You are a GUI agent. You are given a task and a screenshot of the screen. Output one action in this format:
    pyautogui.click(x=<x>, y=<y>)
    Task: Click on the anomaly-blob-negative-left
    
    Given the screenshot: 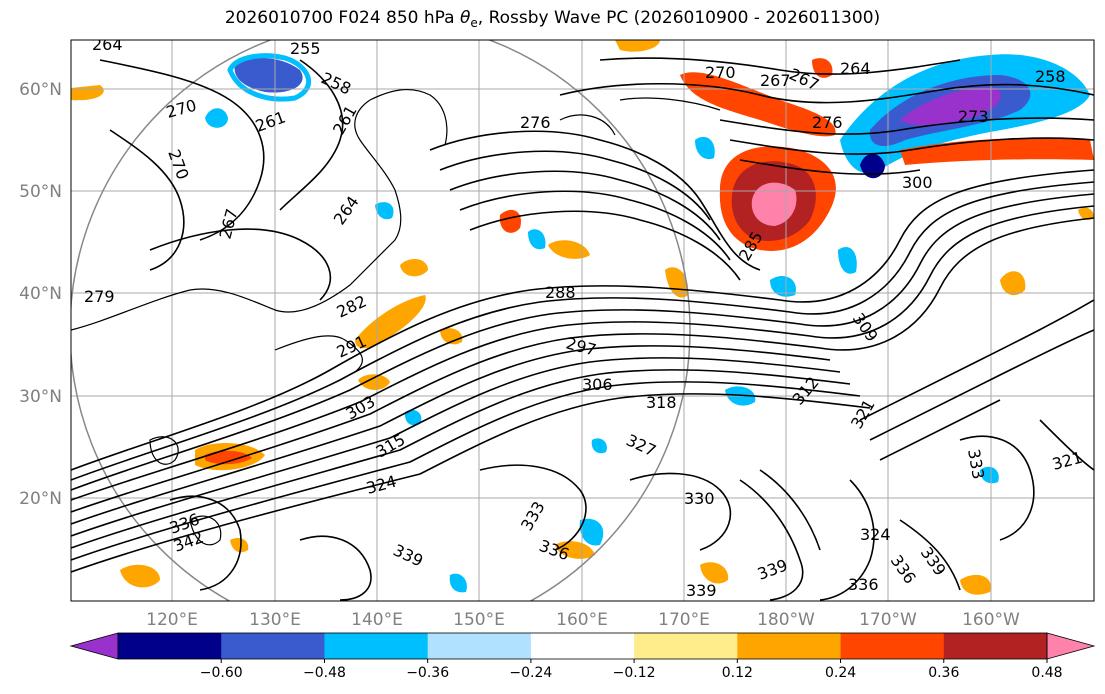 What is the action you would take?
    pyautogui.click(x=216, y=118)
    